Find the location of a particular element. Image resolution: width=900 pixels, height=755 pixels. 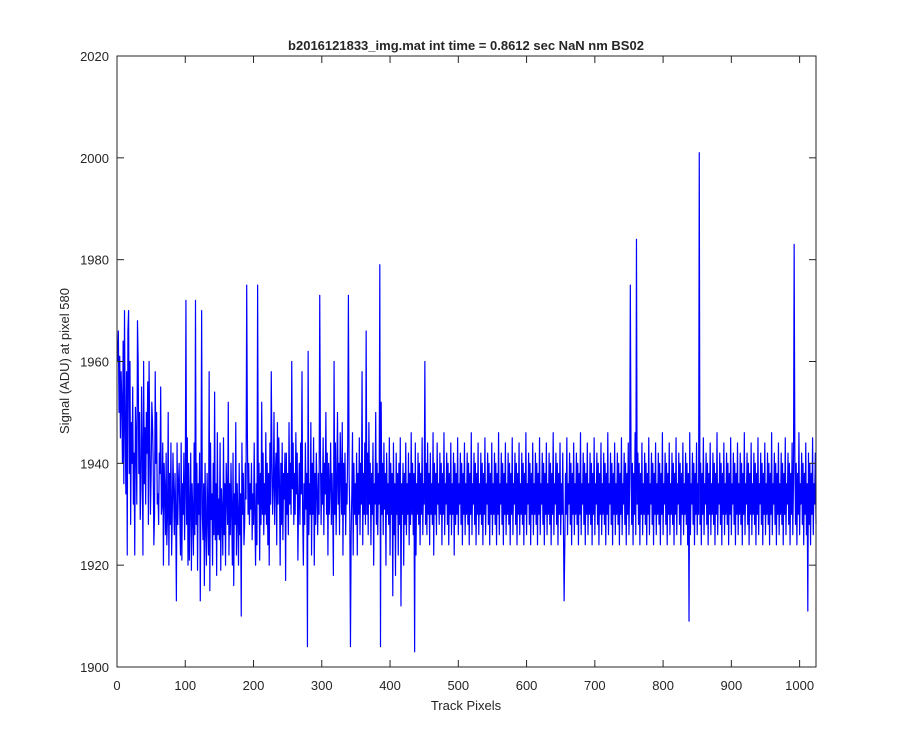

x-tick-label: 400 is located at coordinates (390, 685).